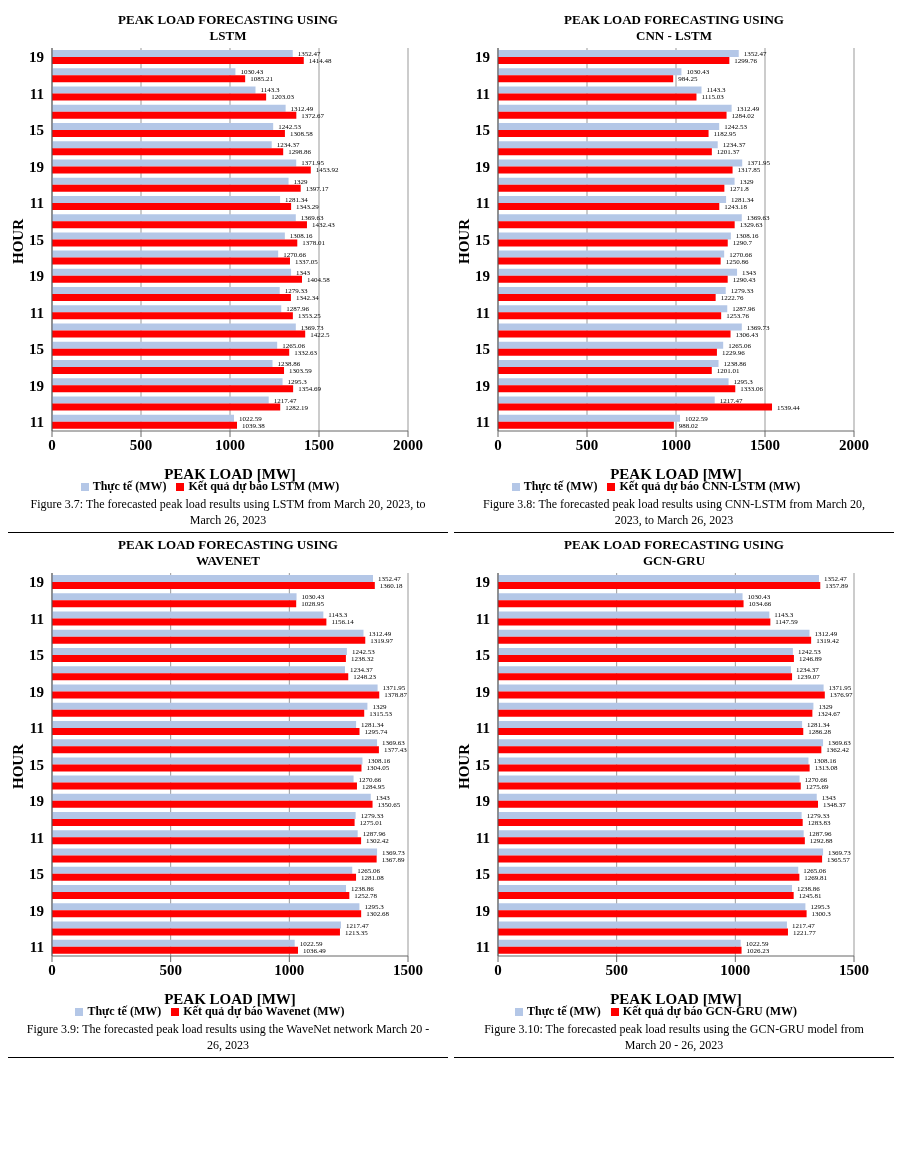 This screenshot has width=903, height=1175. Describe the element at coordinates (676, 444) in the screenshot. I see `x-tick-label: 1000` at that location.